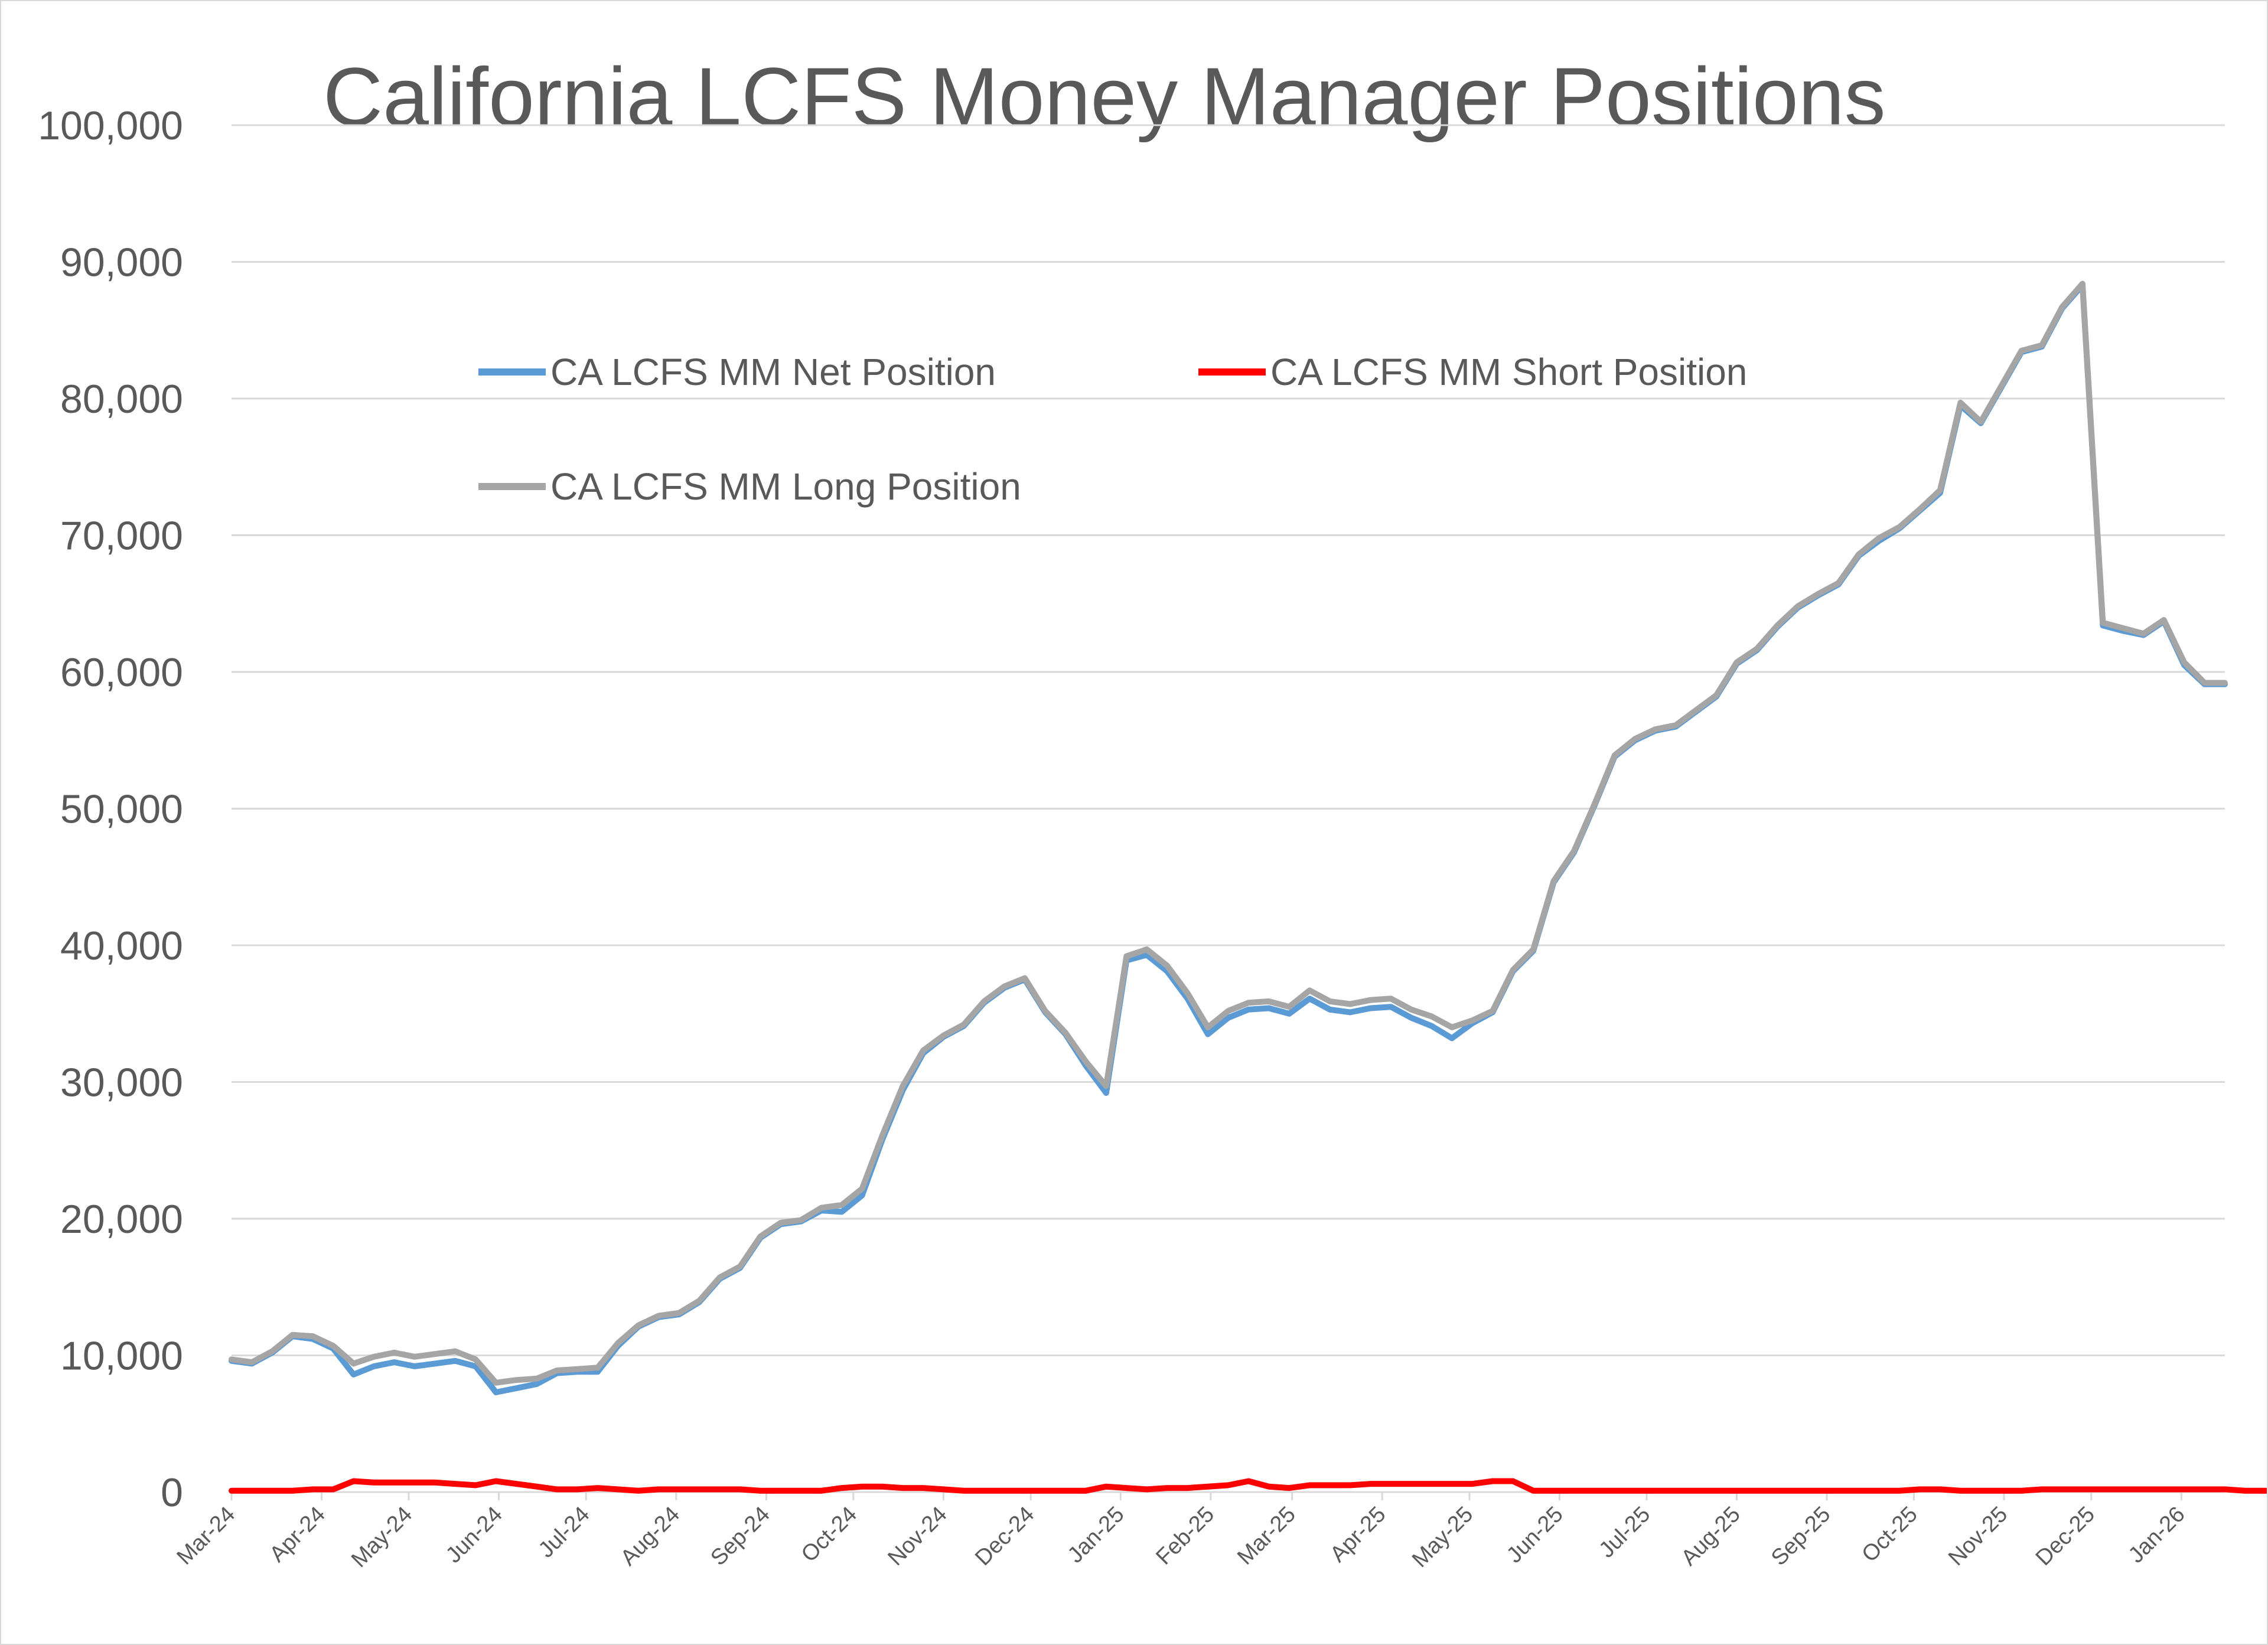  Describe the element at coordinates (121, 672) in the screenshot. I see `y-tick-label: 60,000` at that location.